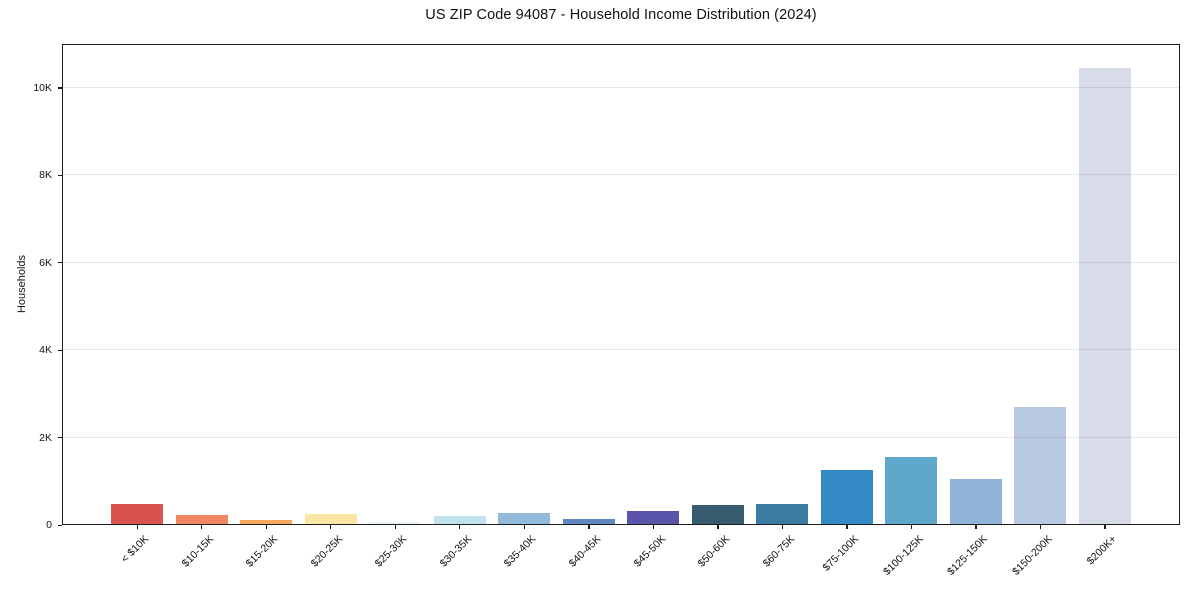 This screenshot has height=590, width=1189. What do you see at coordinates (975, 502) in the screenshot?
I see `bar-$125-150K` at bounding box center [975, 502].